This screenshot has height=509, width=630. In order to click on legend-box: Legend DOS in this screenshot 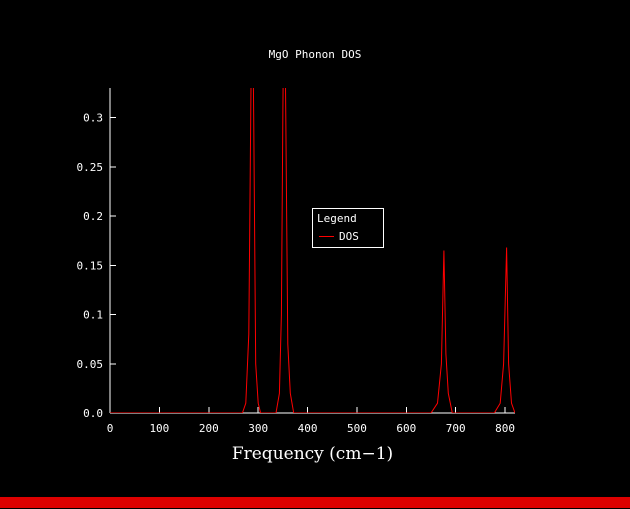, I will do `click(348, 228)`.